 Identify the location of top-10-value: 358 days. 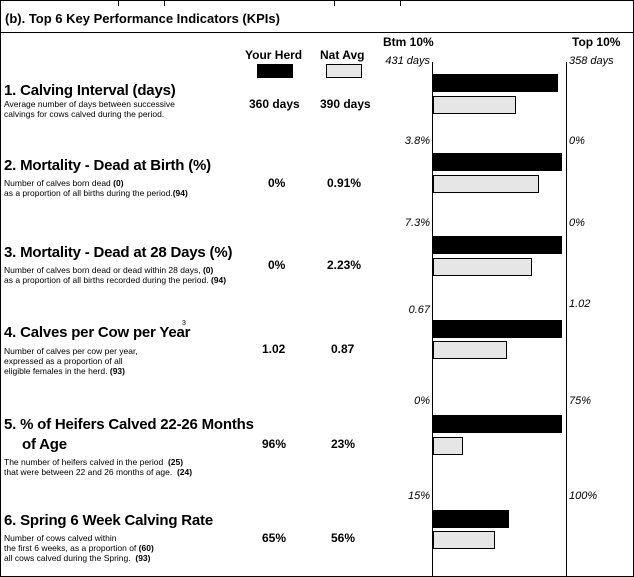
(591, 61).